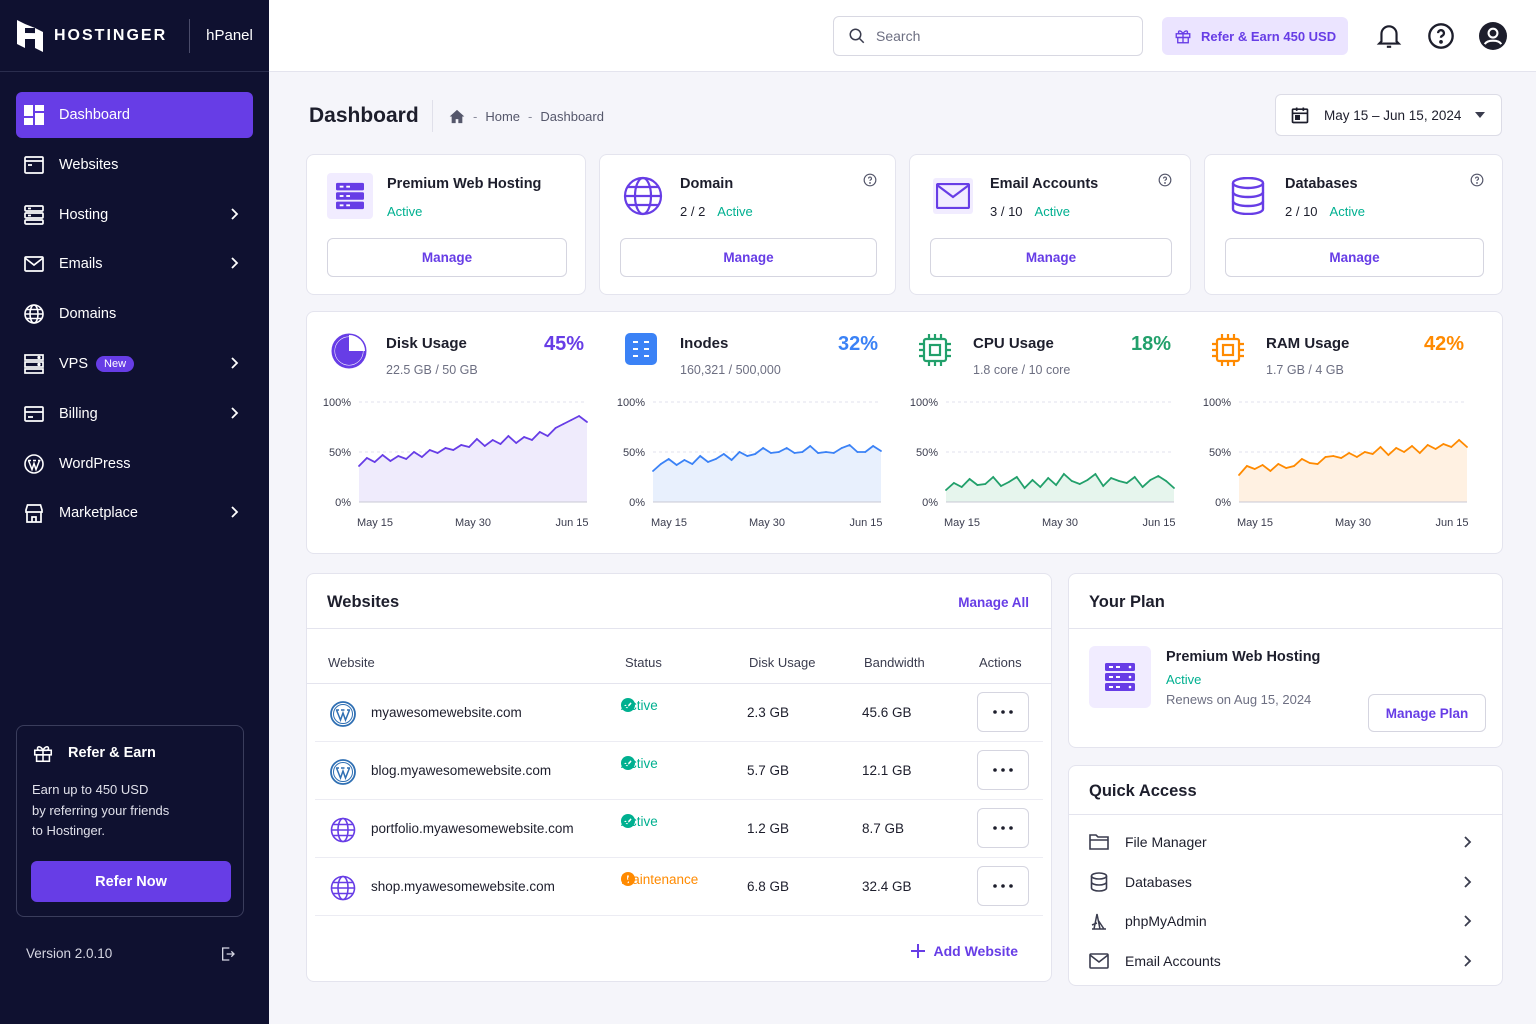 The width and height of the screenshot is (1536, 1024). Describe the element at coordinates (1285, 921) in the screenshot. I see `quick-access-phpmyadmin: phpMyAdmin` at that location.